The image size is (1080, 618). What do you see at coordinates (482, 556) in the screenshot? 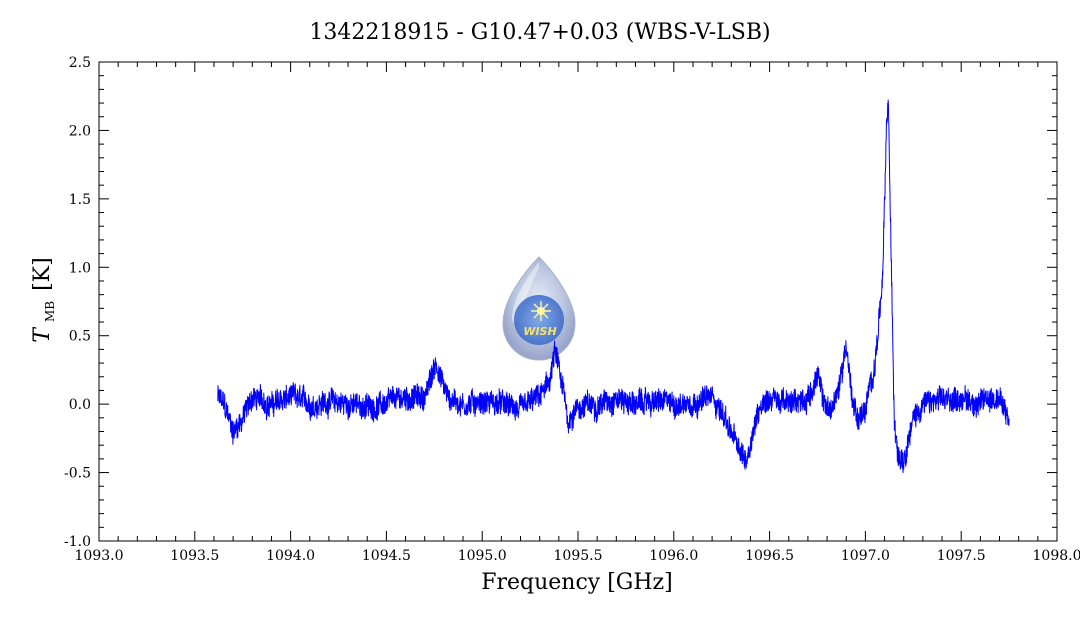
I see `x-tick-label: 1095.0` at bounding box center [482, 556].